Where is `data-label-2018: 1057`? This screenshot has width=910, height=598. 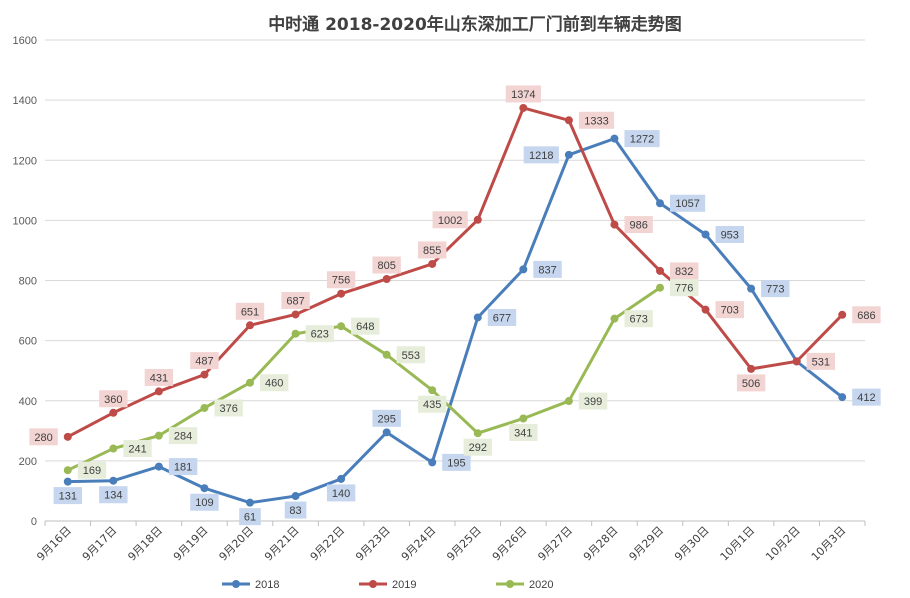
data-label-2018: 1057 is located at coordinates (687, 204).